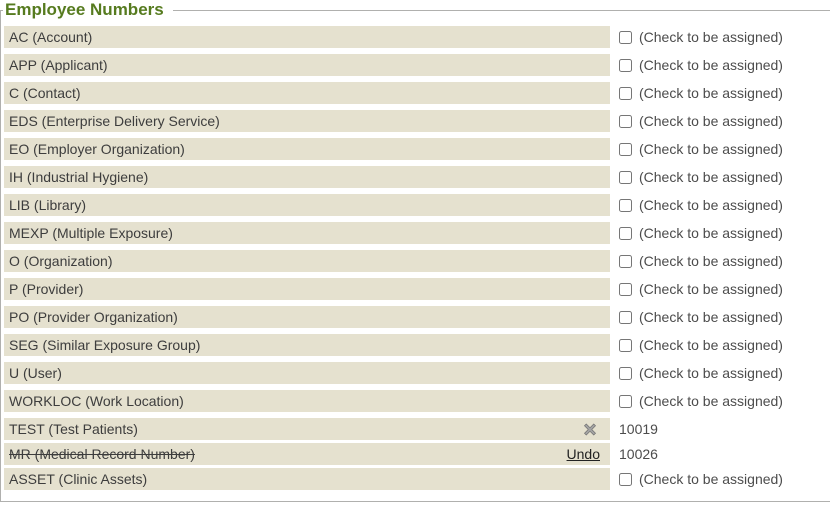 The height and width of the screenshot is (506, 830). What do you see at coordinates (96, 401) in the screenshot?
I see `number-type-label: WORKLOC (Work Location)` at bounding box center [96, 401].